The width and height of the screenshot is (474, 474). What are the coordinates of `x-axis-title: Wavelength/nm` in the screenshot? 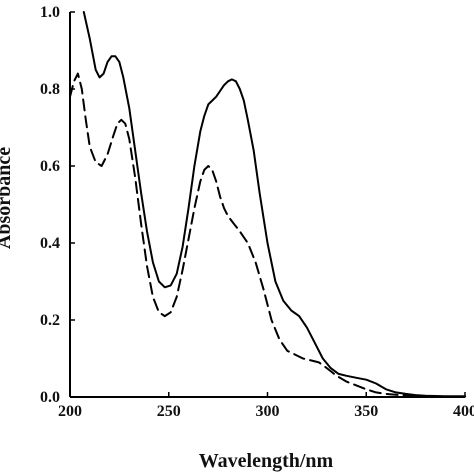 It's located at (266, 461).